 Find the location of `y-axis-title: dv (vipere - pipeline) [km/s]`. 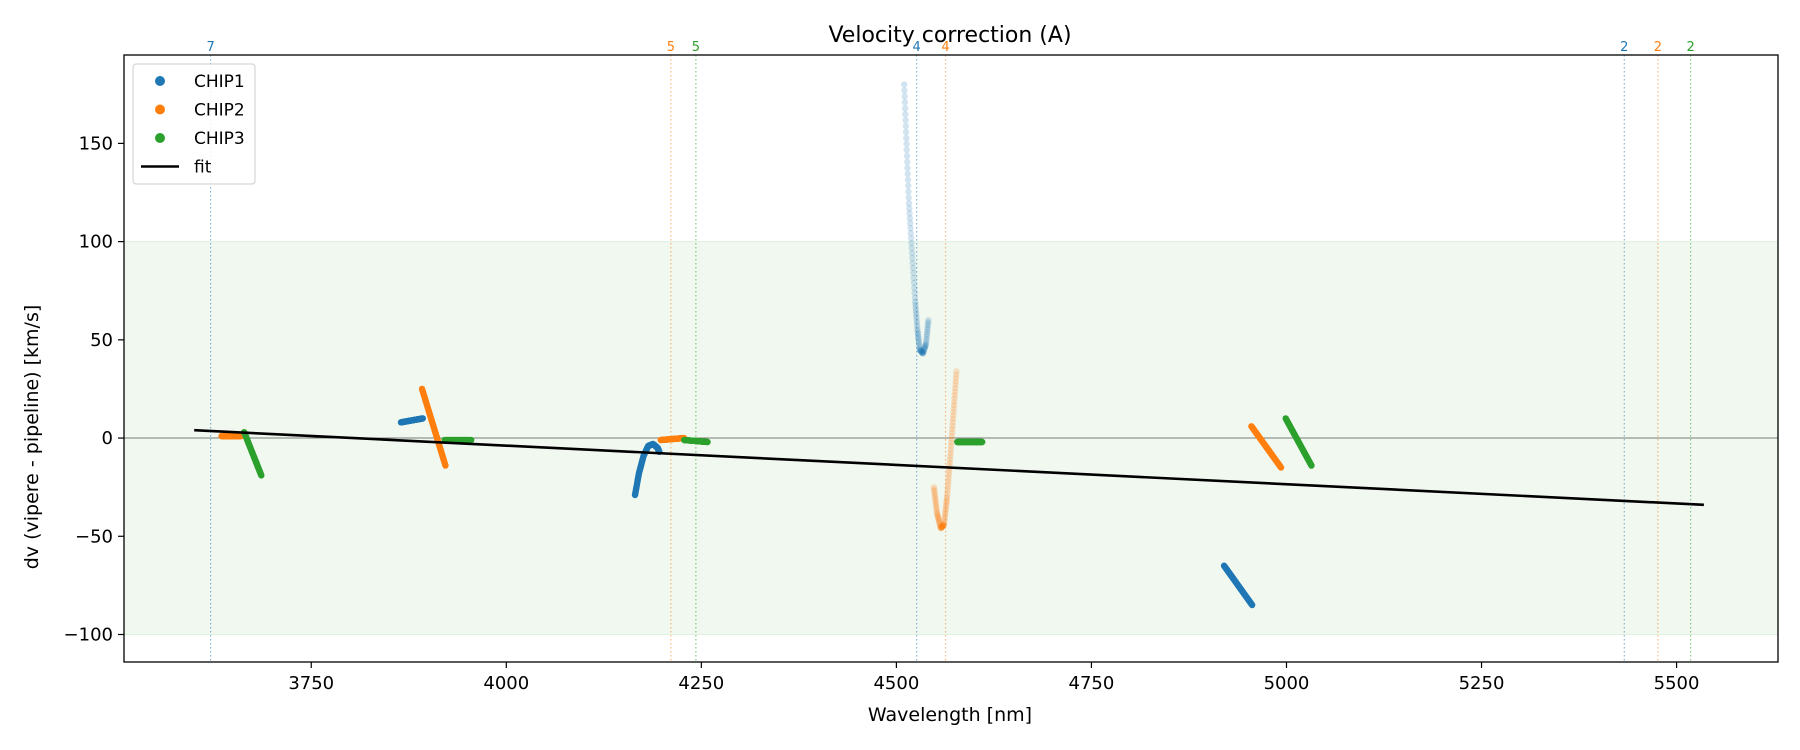

y-axis-title: dv (vipere - pipeline) [km/s] is located at coordinates (32, 437).